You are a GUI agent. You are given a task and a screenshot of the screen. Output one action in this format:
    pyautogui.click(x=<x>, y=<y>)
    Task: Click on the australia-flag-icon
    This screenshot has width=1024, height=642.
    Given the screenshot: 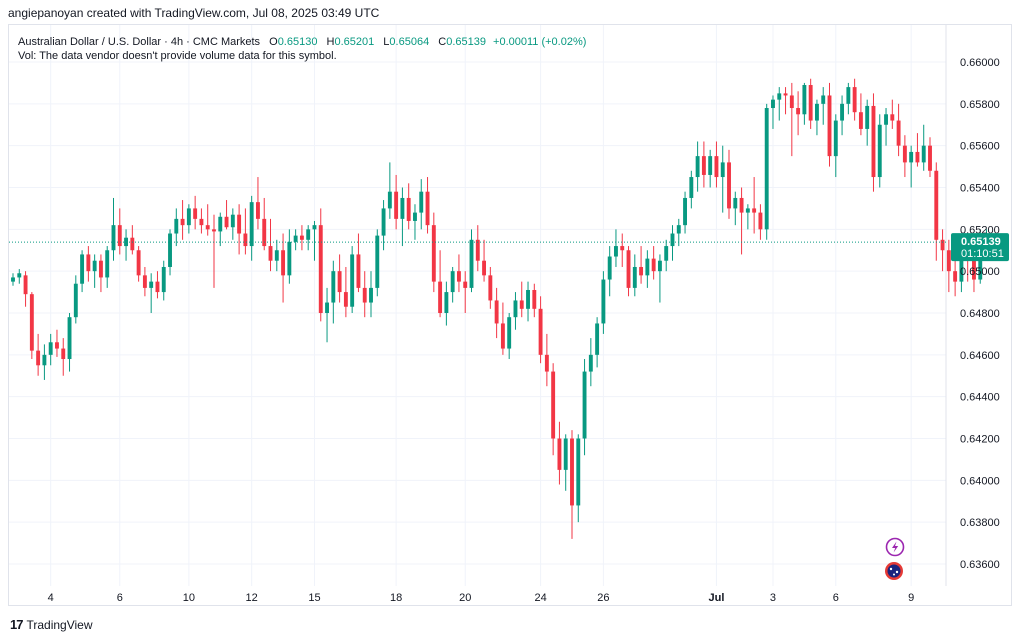 What is the action you would take?
    pyautogui.click(x=894, y=571)
    